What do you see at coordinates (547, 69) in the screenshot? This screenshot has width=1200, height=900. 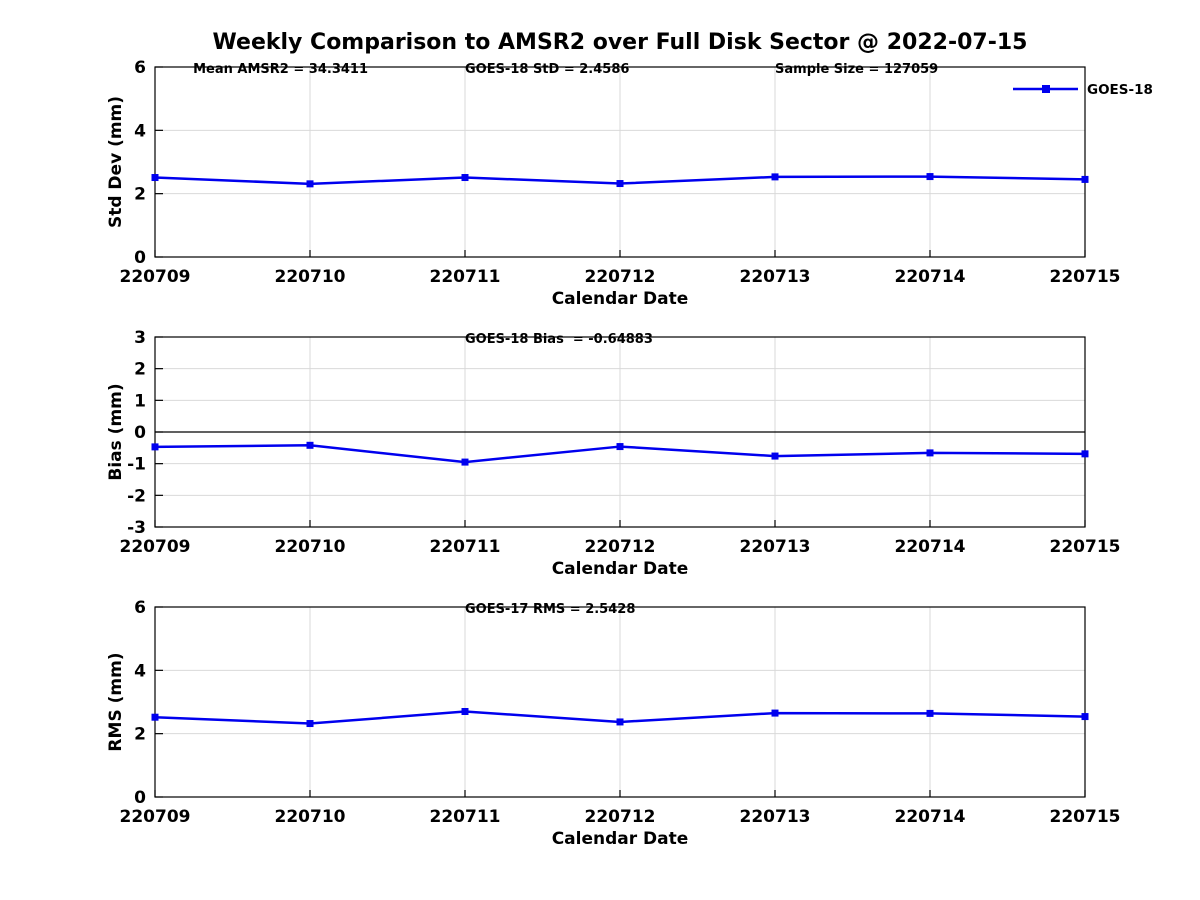 I see `annotation: GOES-18 StD = 2.4586` at bounding box center [547, 69].